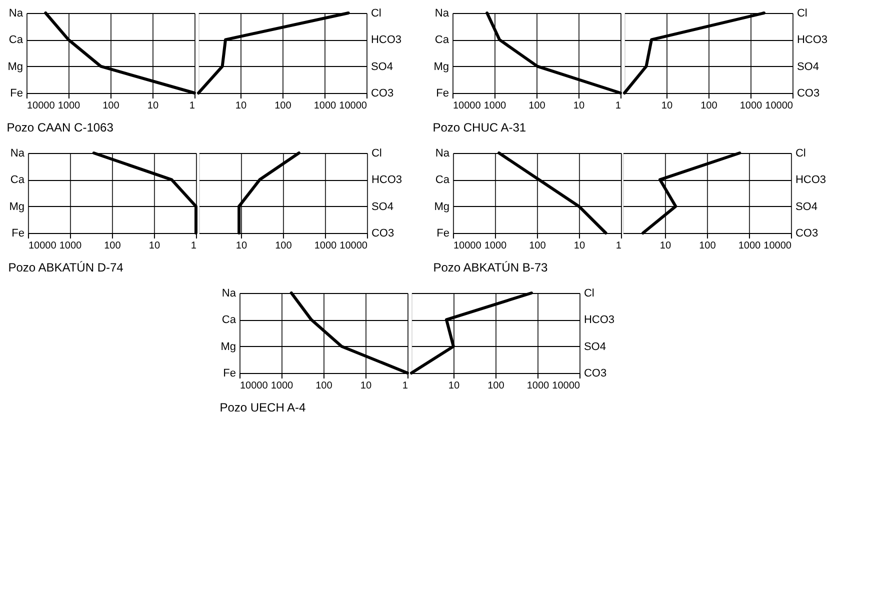  Describe the element at coordinates (490, 267) in the screenshot. I see `text: Pozo ABKATÚN B-73` at that location.